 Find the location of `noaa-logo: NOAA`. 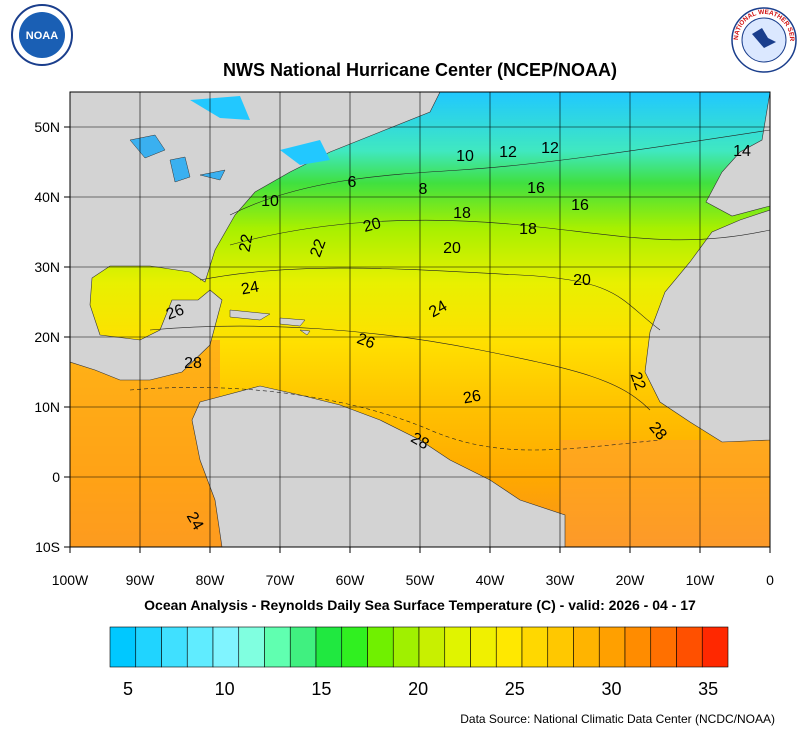

noaa-logo: NOAA is located at coordinates (42, 35).